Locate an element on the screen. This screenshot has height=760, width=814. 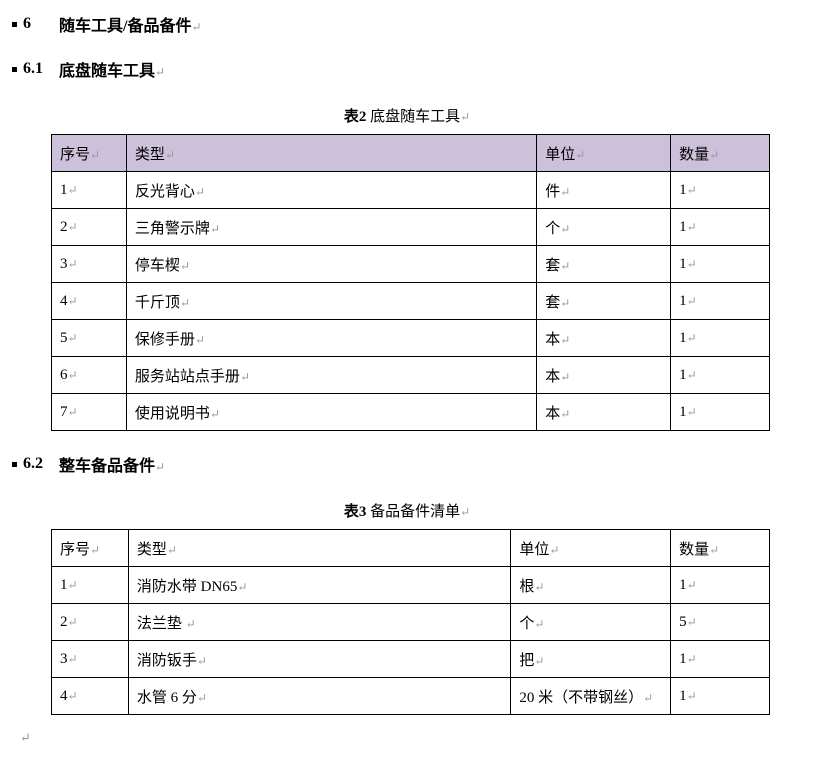
table-row: 1消防水带 DN65根1 is located at coordinates (410, 585).